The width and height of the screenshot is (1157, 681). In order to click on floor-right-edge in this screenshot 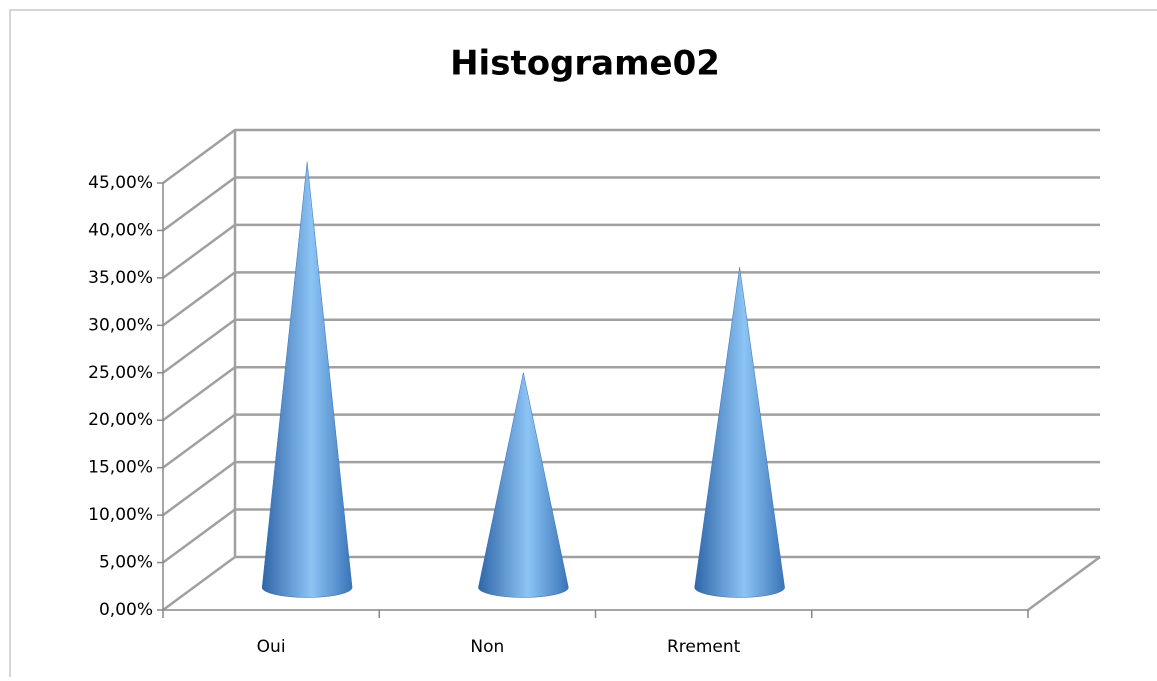, I will do `click(1064, 583)`.